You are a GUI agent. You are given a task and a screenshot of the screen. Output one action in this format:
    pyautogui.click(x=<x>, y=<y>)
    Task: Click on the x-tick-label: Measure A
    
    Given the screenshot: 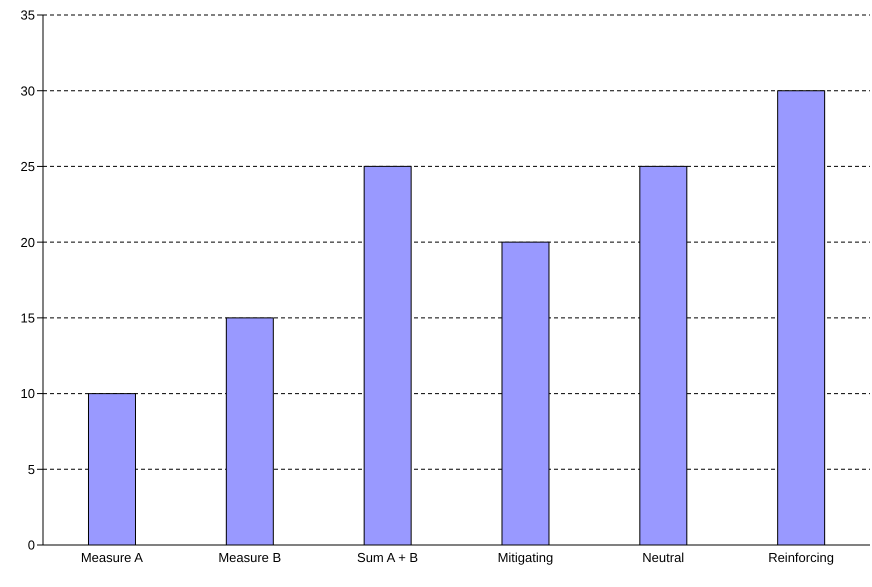 What is the action you would take?
    pyautogui.click(x=112, y=558)
    